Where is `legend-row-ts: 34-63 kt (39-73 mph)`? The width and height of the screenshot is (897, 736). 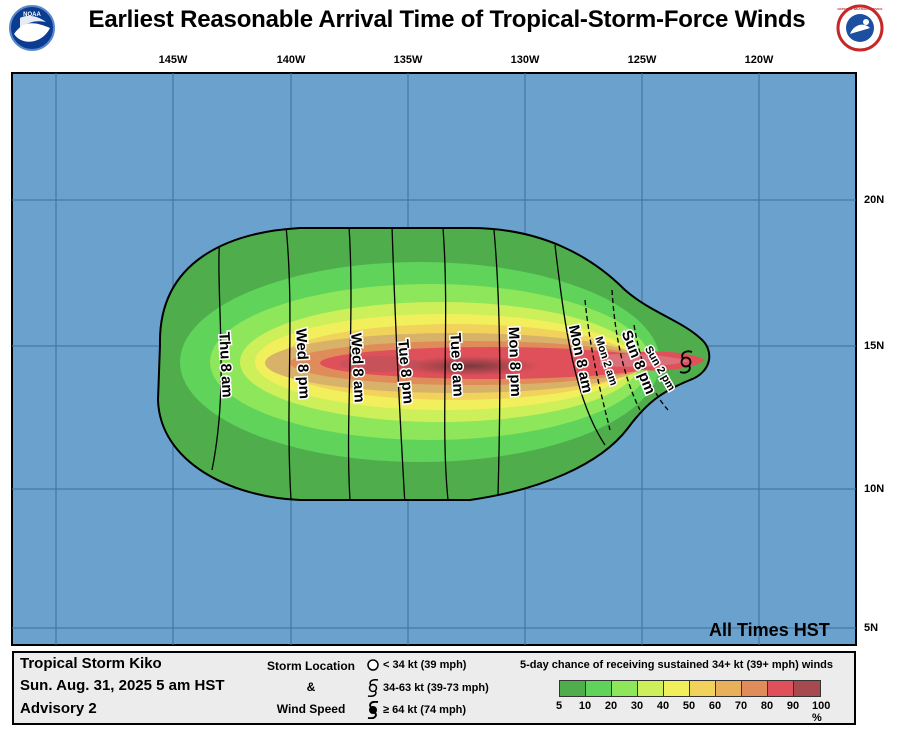
legend-row-ts: 34-63 kt (39-73 mph) is located at coordinates (427, 688).